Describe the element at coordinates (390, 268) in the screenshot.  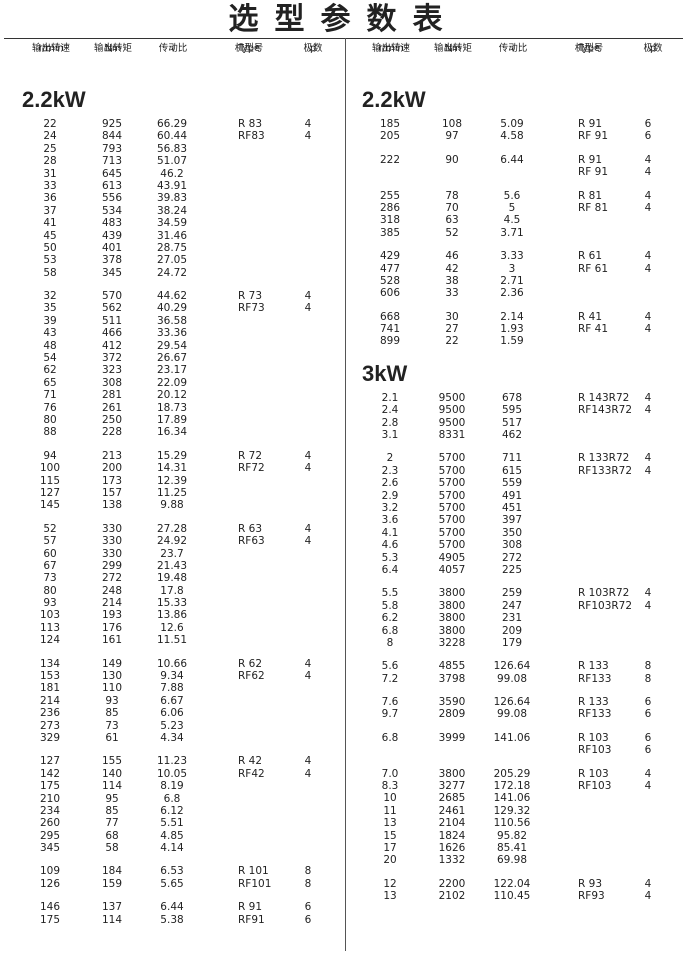
I see `cell-n: 477` at that location.